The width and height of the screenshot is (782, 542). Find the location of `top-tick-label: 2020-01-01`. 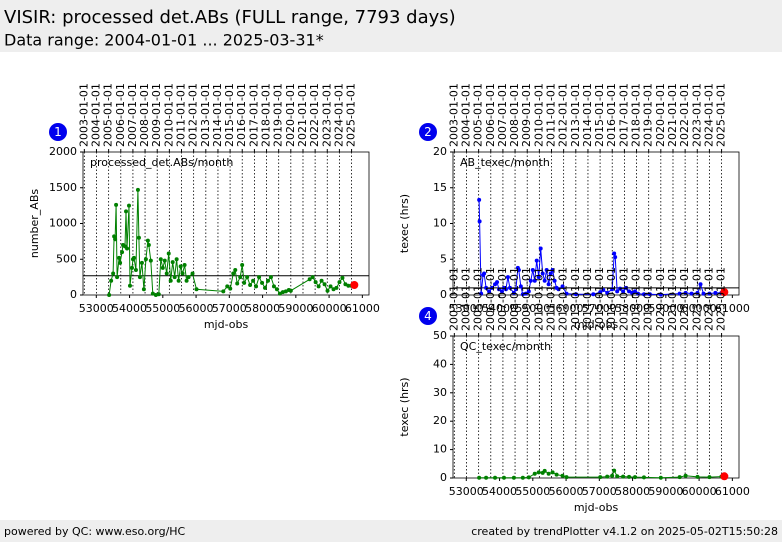

top-tick-label: 2020-01-01 is located at coordinates (660, 115).